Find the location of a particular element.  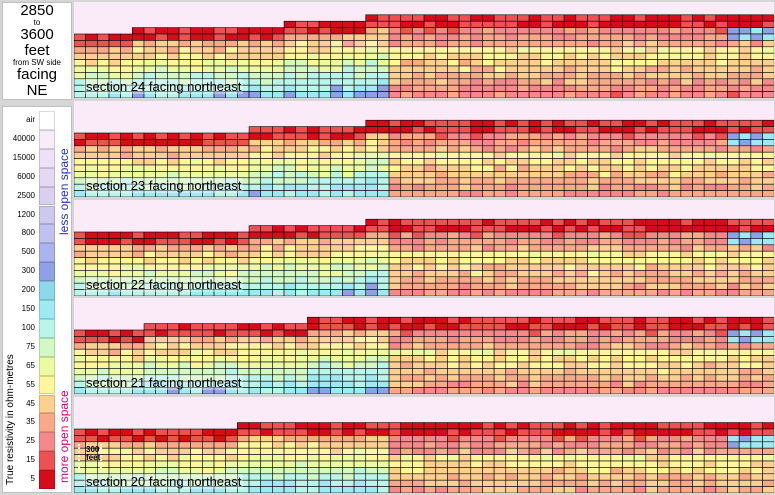

legend-tick-label: 25 is located at coordinates (30, 441).